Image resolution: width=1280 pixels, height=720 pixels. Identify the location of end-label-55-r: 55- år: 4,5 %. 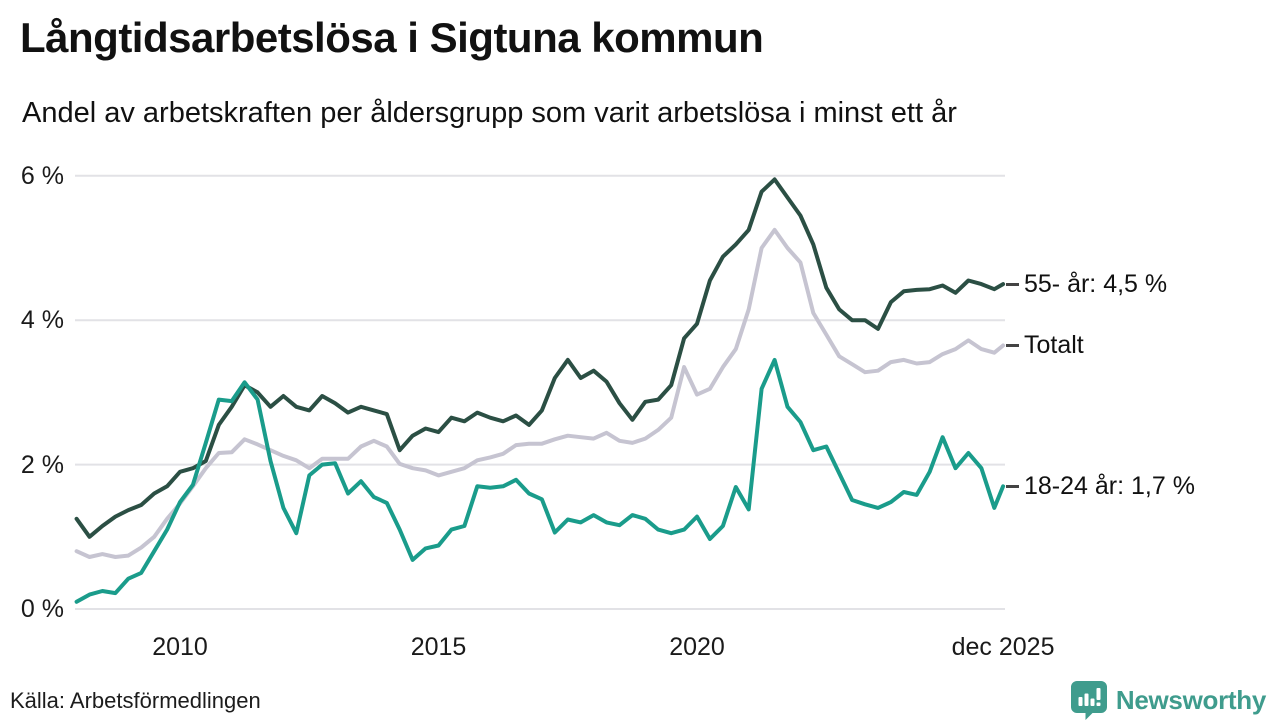
(1086, 284).